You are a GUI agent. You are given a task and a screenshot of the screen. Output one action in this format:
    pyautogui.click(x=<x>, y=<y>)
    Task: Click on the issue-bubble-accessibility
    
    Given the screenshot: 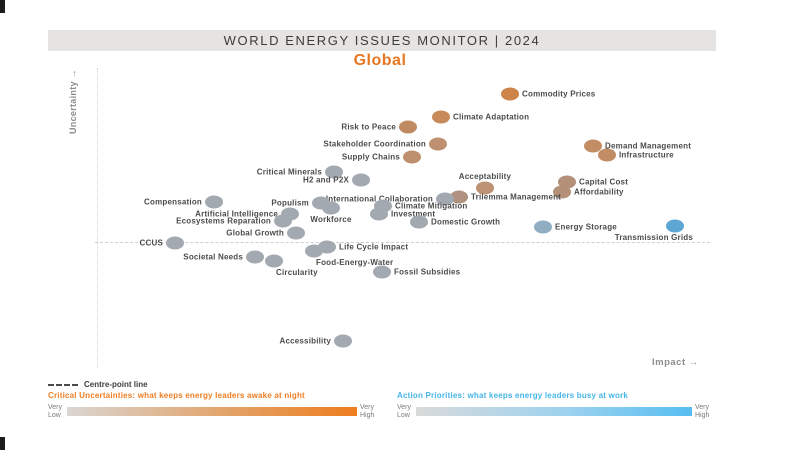 What is the action you would take?
    pyautogui.click(x=343, y=341)
    